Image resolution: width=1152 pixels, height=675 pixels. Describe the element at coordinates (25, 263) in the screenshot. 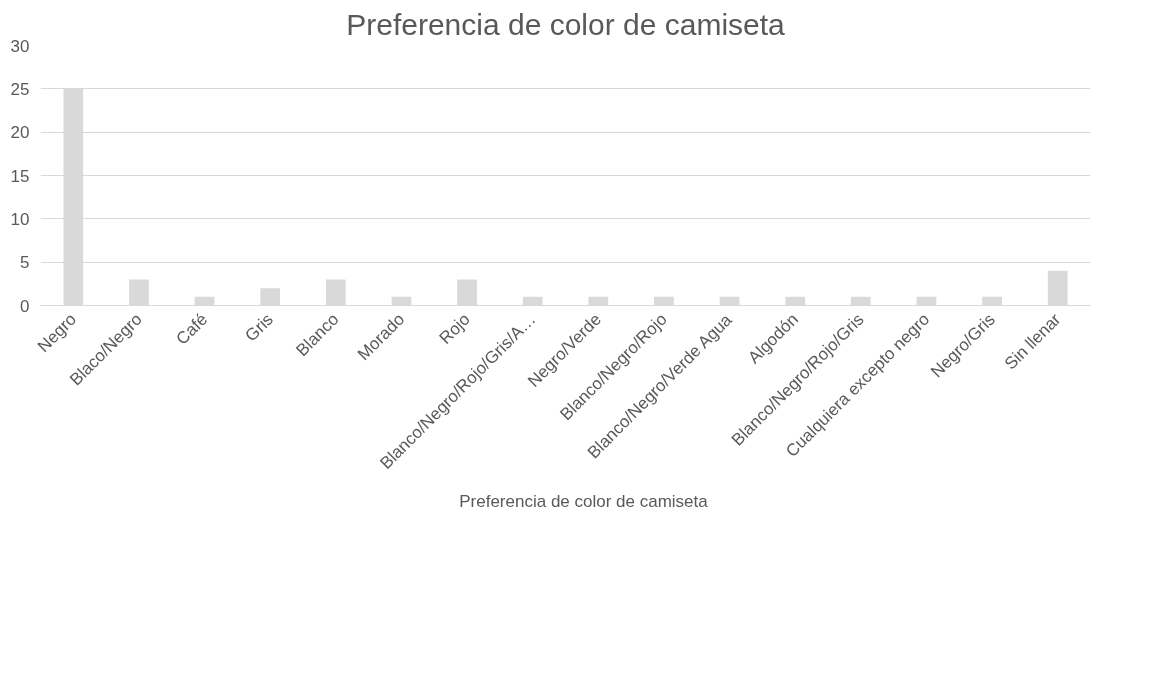

I see `y-tick-label: 5` at that location.